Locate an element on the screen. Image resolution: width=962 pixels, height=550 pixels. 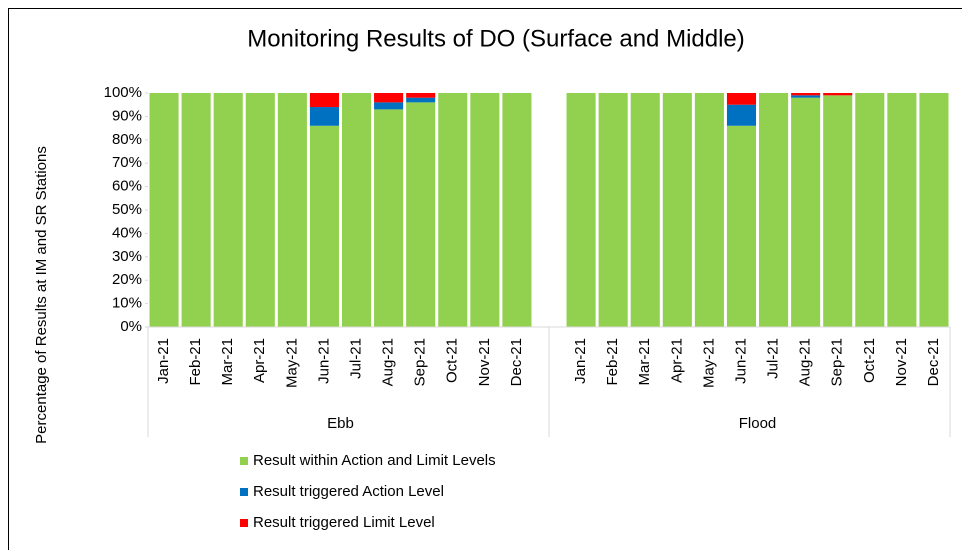
y-tick-label: 90% is located at coordinates (127, 115).